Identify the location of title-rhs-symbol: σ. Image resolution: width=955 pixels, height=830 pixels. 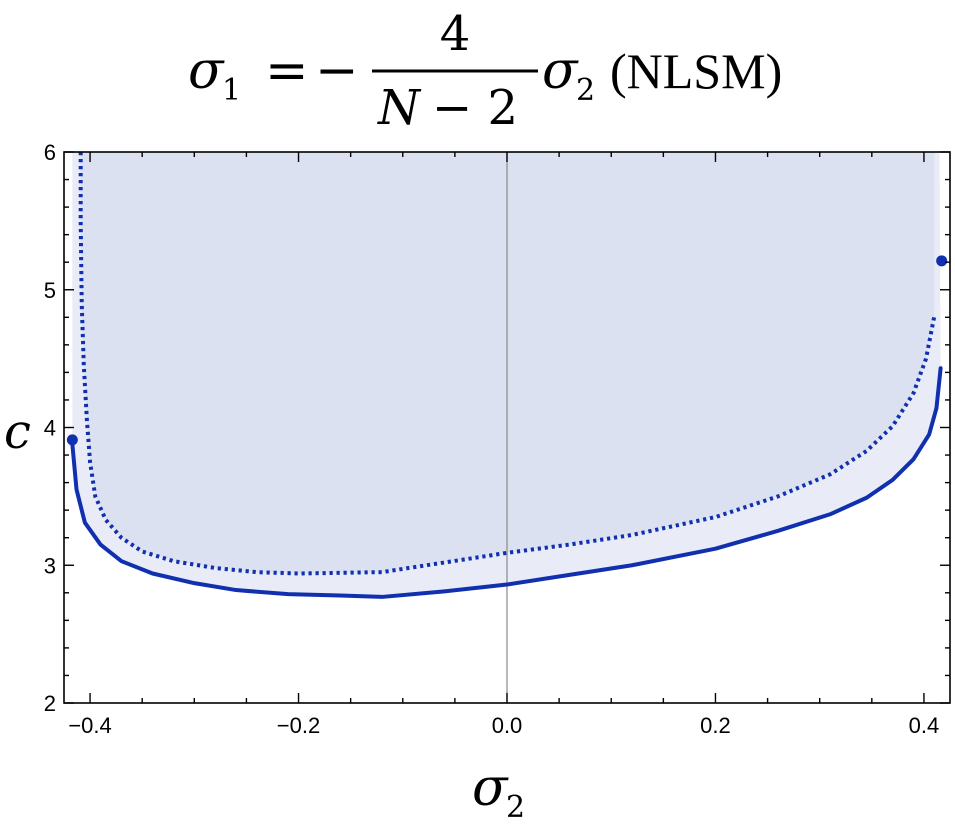
(560, 71).